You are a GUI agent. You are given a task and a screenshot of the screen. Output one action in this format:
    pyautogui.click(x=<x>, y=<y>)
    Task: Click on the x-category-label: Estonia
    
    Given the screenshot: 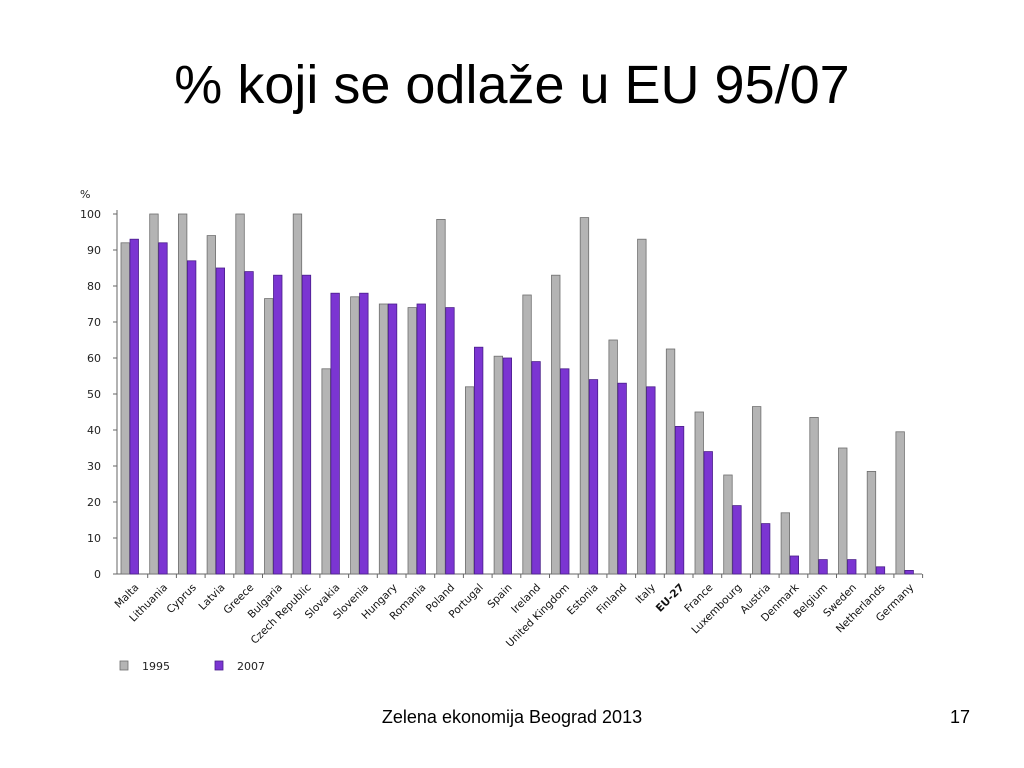 What is the action you would take?
    pyautogui.click(x=583, y=600)
    